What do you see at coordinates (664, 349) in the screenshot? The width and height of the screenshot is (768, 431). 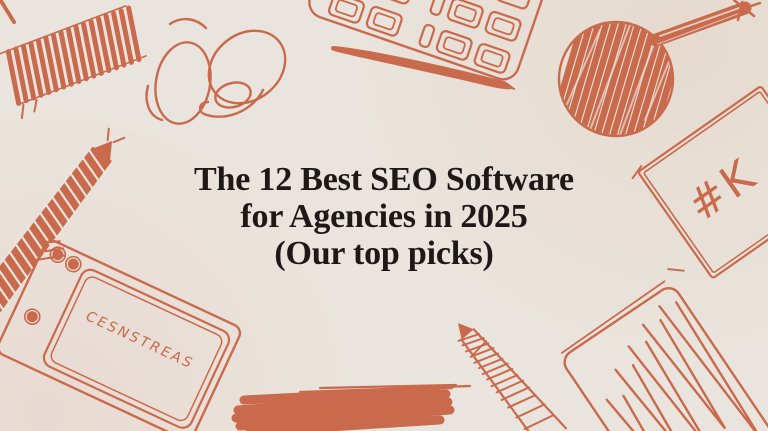 I see `notepad-icon` at bounding box center [664, 349].